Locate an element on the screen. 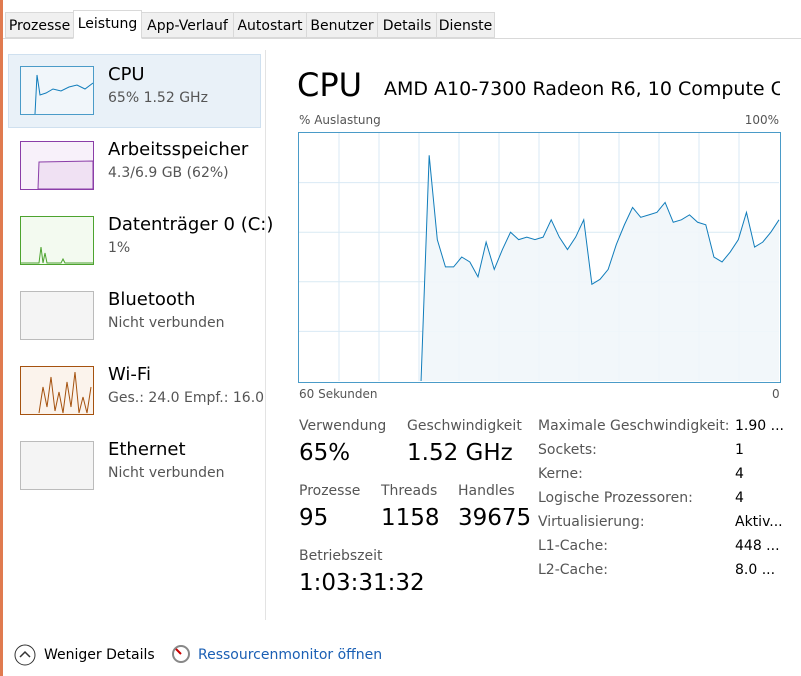 Image resolution: width=801 pixels, height=676 pixels. item-detail: Ges.: 24.0 Empf.: 16.0 K is located at coordinates (186, 398).